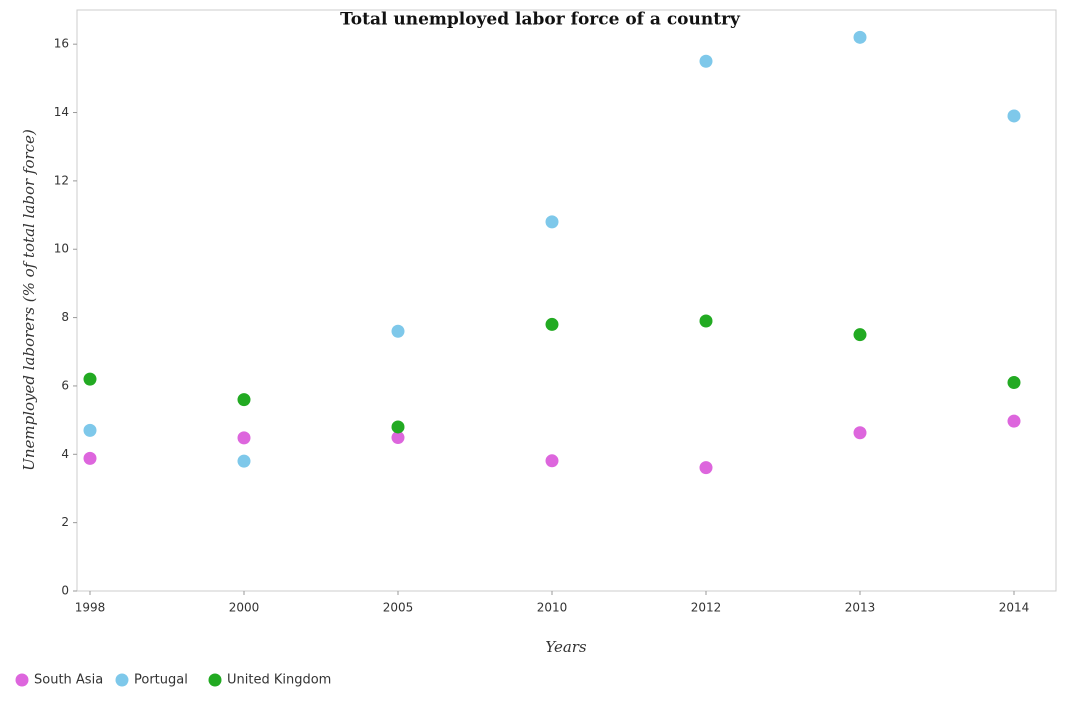 The image size is (1065, 704). Describe the element at coordinates (1014, 608) in the screenshot. I see `x-tick-label: 2014` at that location.